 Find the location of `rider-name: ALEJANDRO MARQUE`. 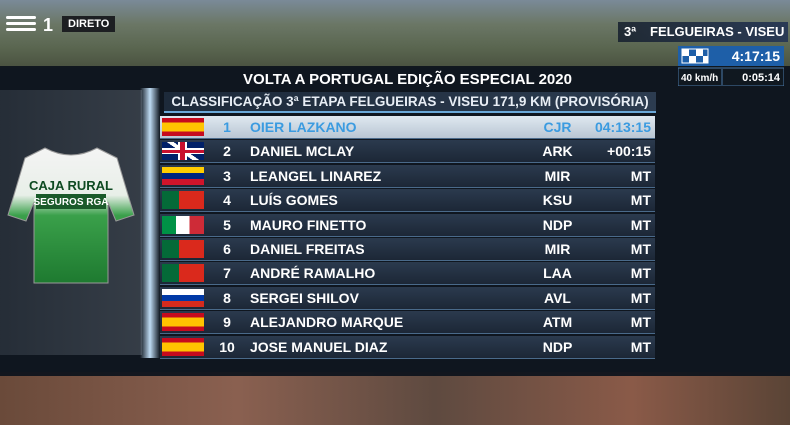

rider-name: ALEJANDRO MARQUE is located at coordinates (327, 322).